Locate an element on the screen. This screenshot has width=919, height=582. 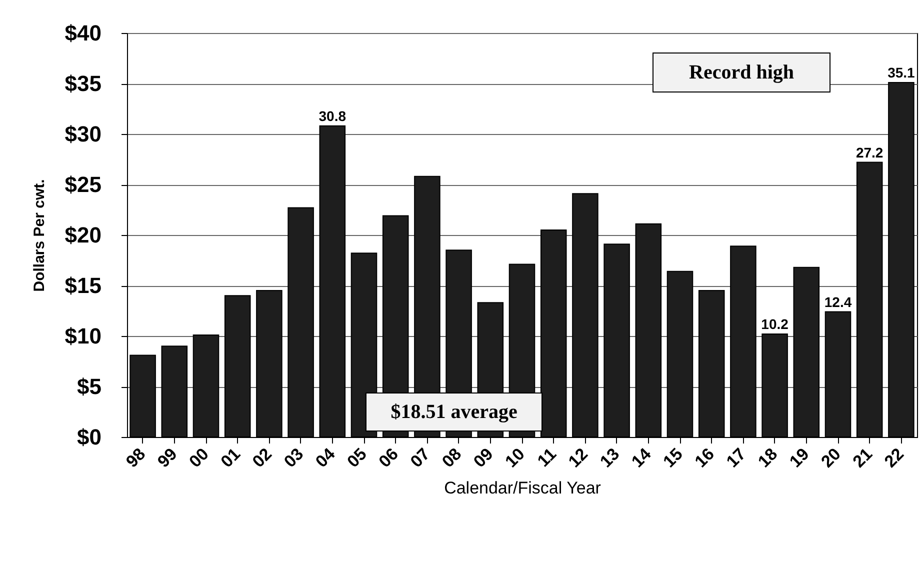
y-tick-label: $15 is located at coordinates (83, 285).